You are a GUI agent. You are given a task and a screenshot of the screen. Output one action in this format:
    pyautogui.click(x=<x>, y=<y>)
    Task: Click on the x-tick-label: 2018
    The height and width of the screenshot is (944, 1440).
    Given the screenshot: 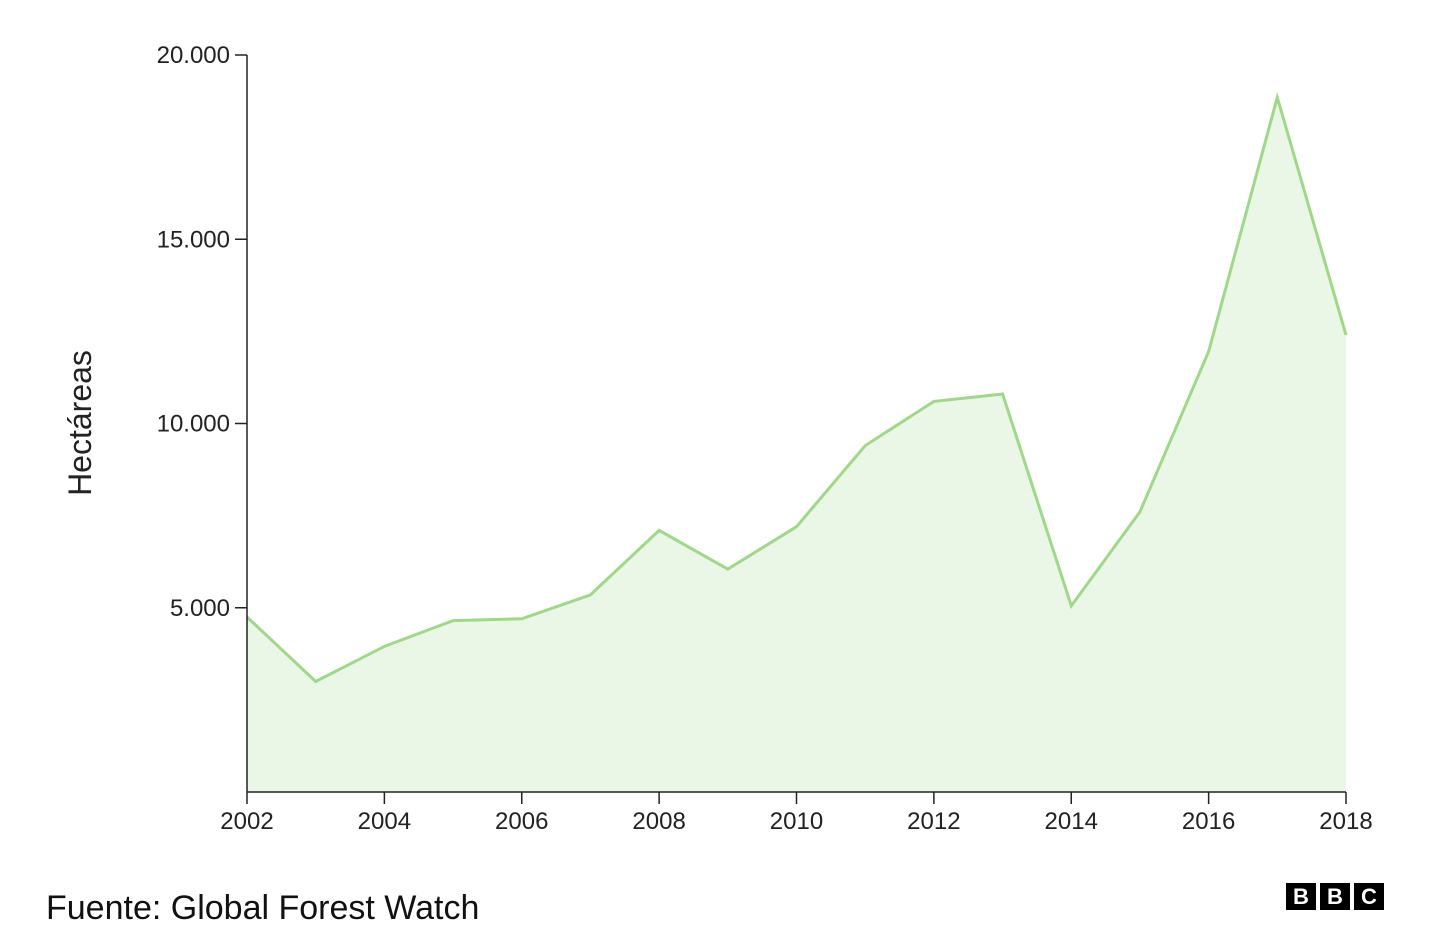 What is the action you would take?
    pyautogui.click(x=1345, y=821)
    